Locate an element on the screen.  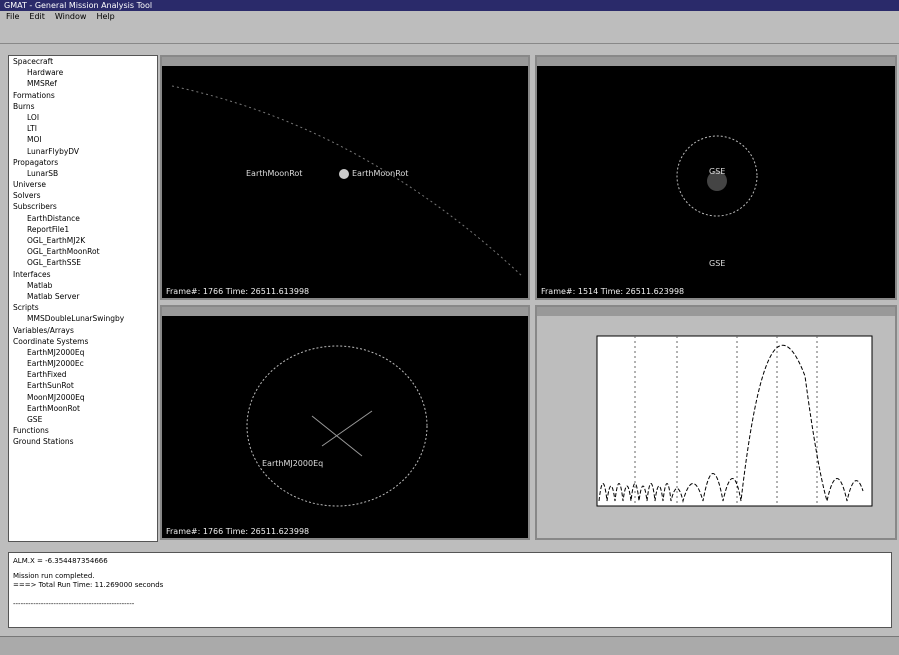
trajectory is located at coordinates (342, 433).